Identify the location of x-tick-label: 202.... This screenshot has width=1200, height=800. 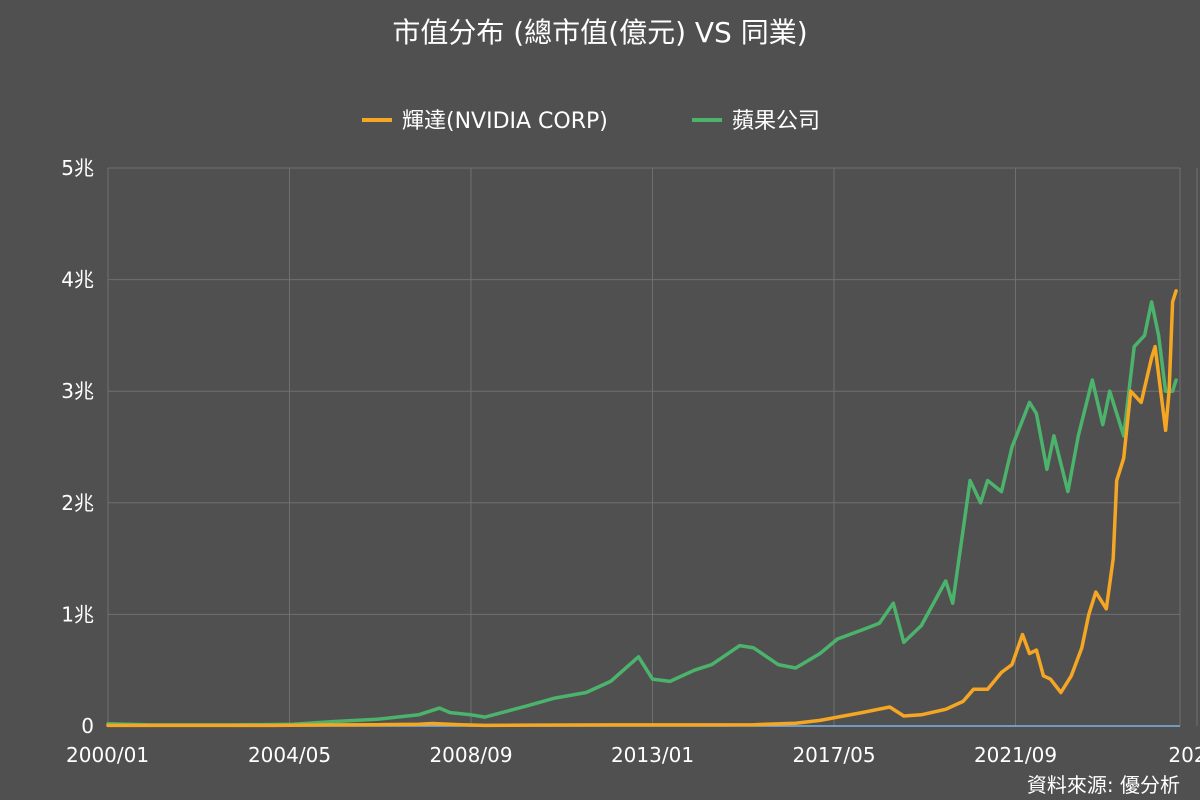
(1184, 755).